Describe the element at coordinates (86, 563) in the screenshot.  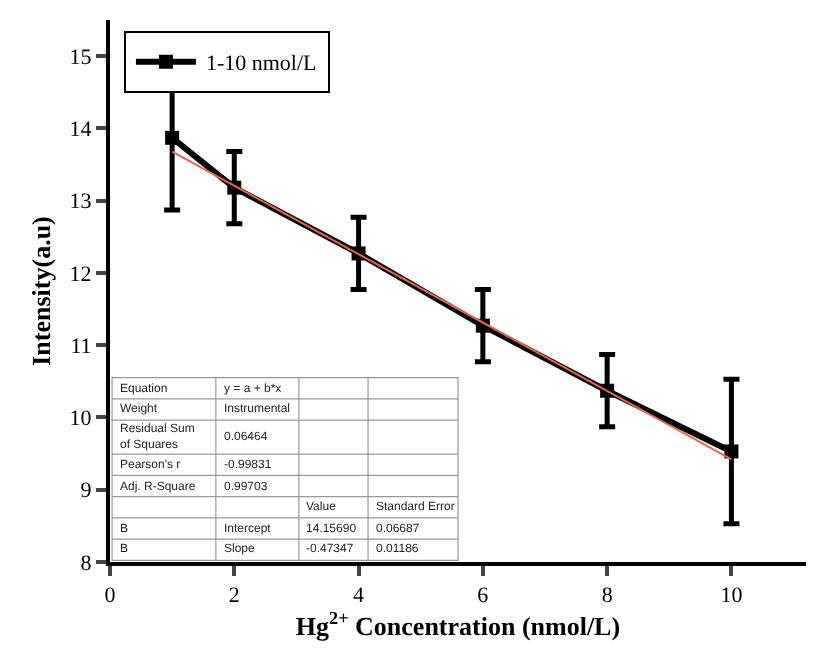
I see `y-tick-label: 8` at that location.